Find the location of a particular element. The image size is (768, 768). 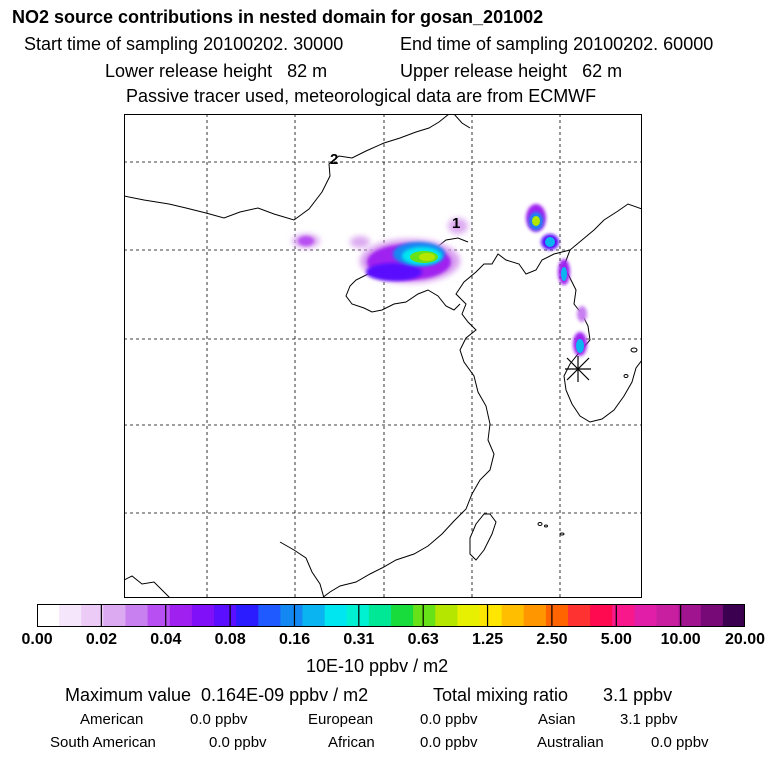

total-mixing-ratio: Total mixing ratio 3.1 ppbv is located at coordinates (553, 695).